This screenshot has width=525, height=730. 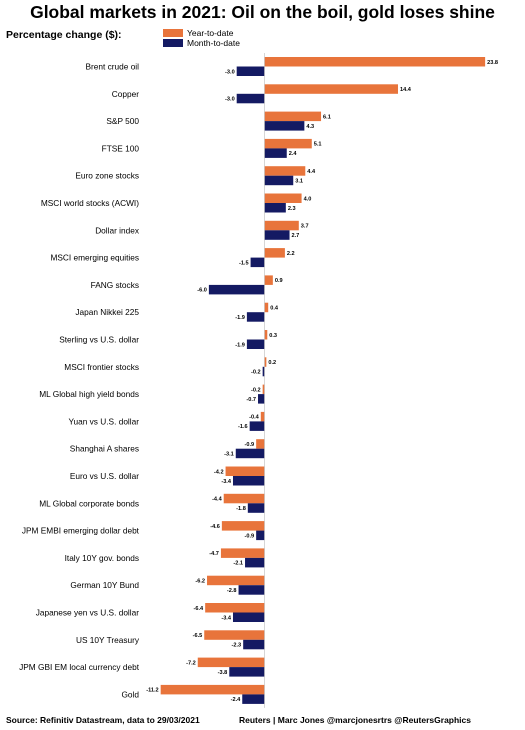 What do you see at coordinates (79, 667) in the screenshot?
I see `category-label: JPM GBI EM local currency debt` at bounding box center [79, 667].